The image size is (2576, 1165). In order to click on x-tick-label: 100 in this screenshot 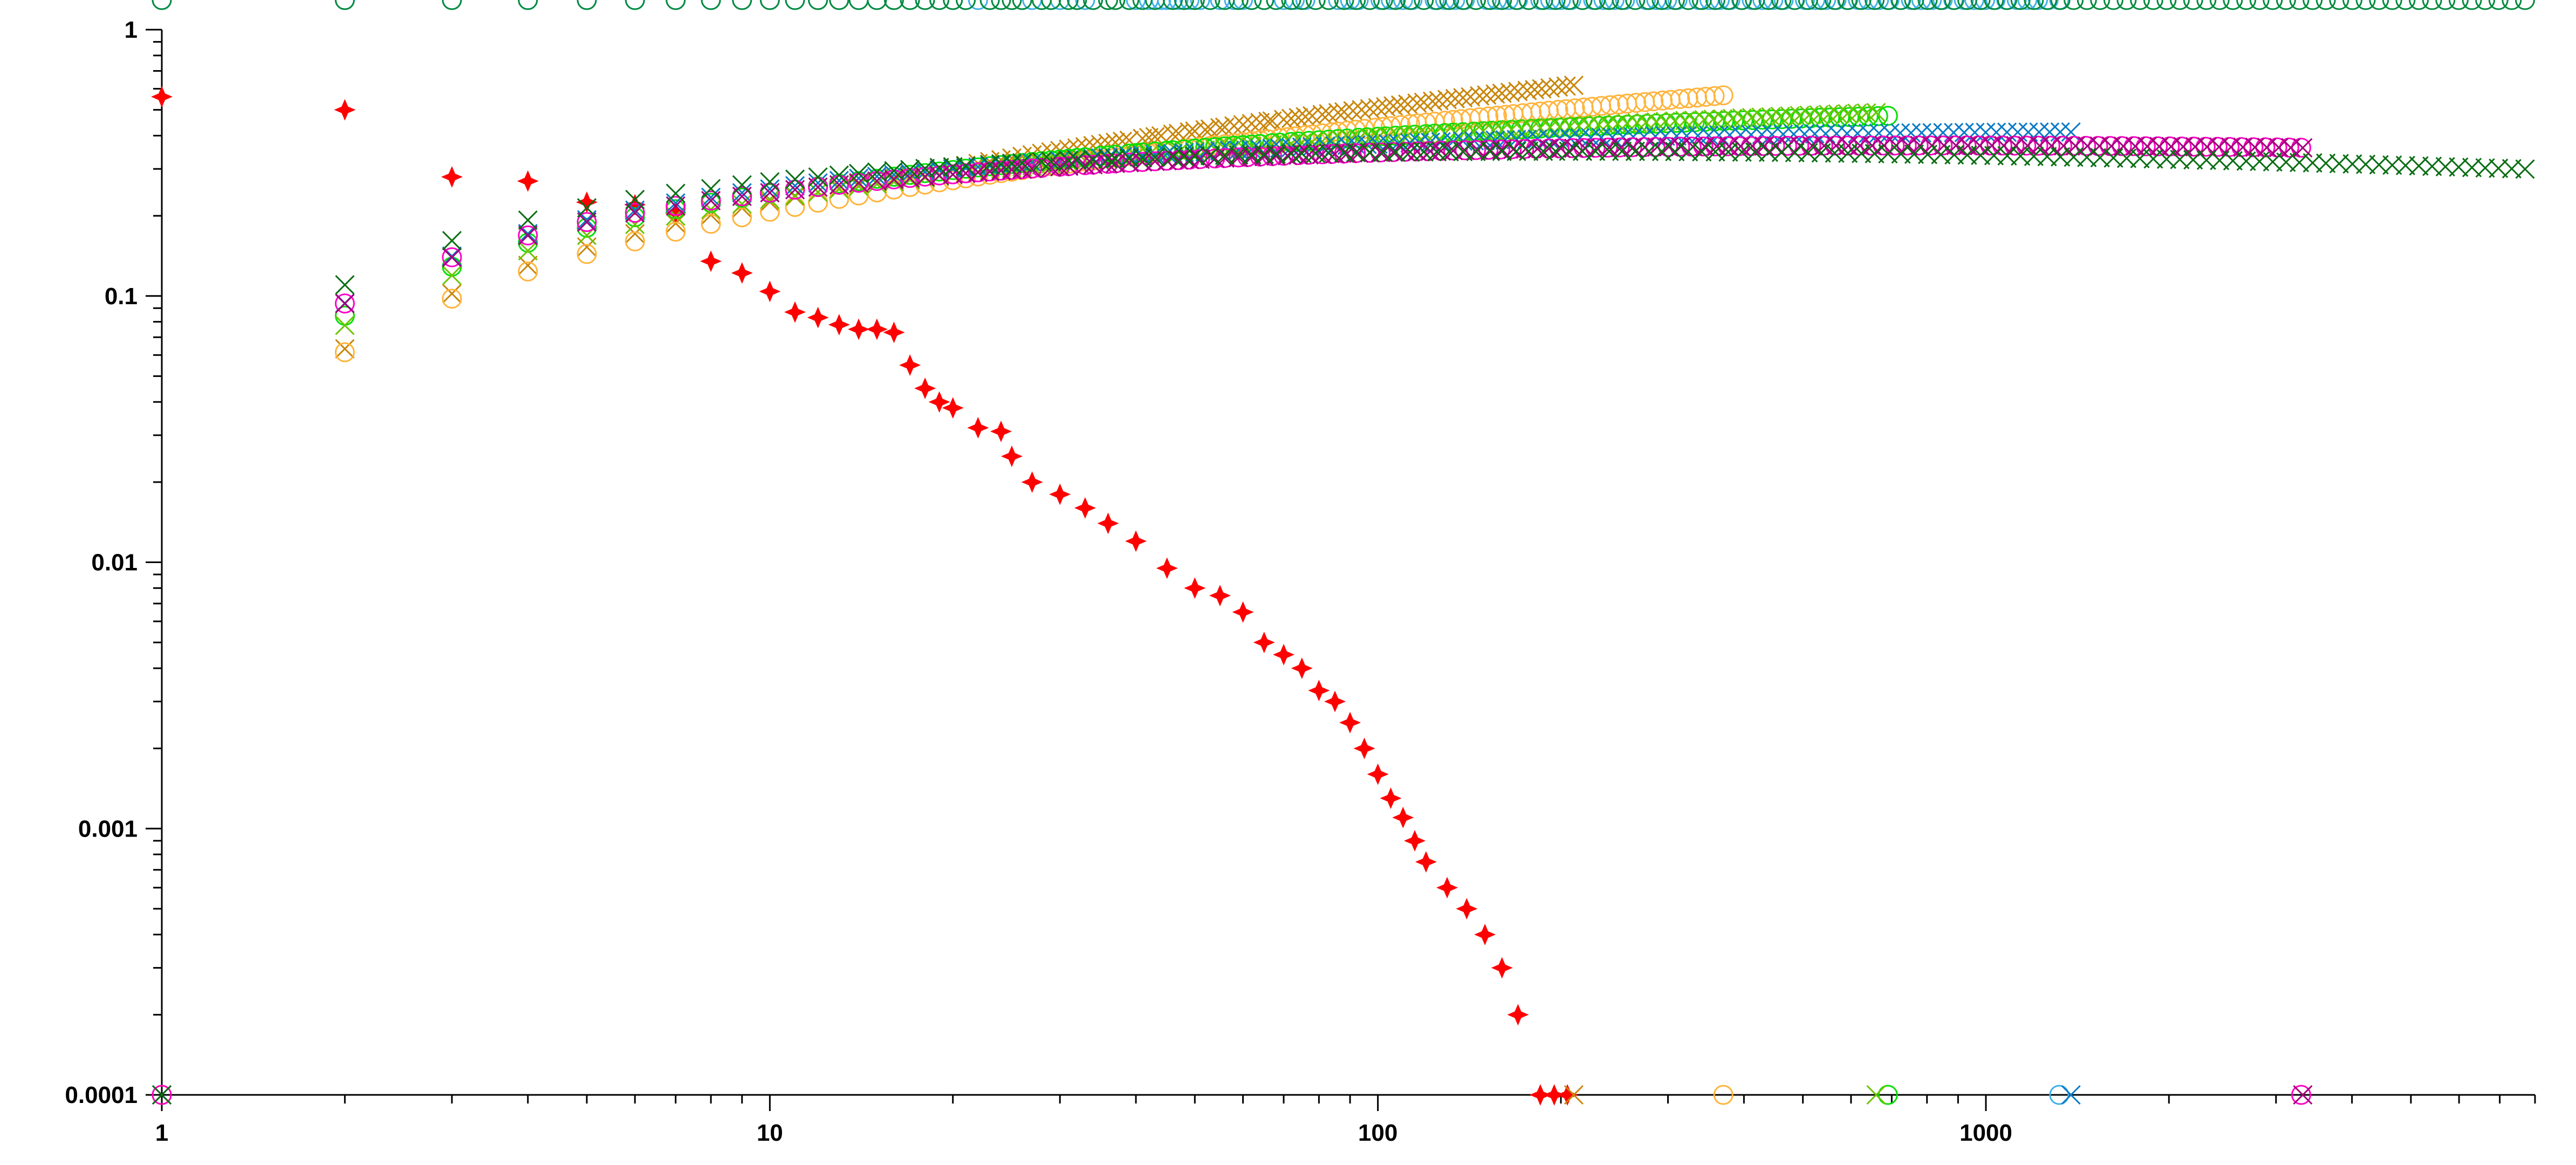, I will do `click(1377, 1133)`.